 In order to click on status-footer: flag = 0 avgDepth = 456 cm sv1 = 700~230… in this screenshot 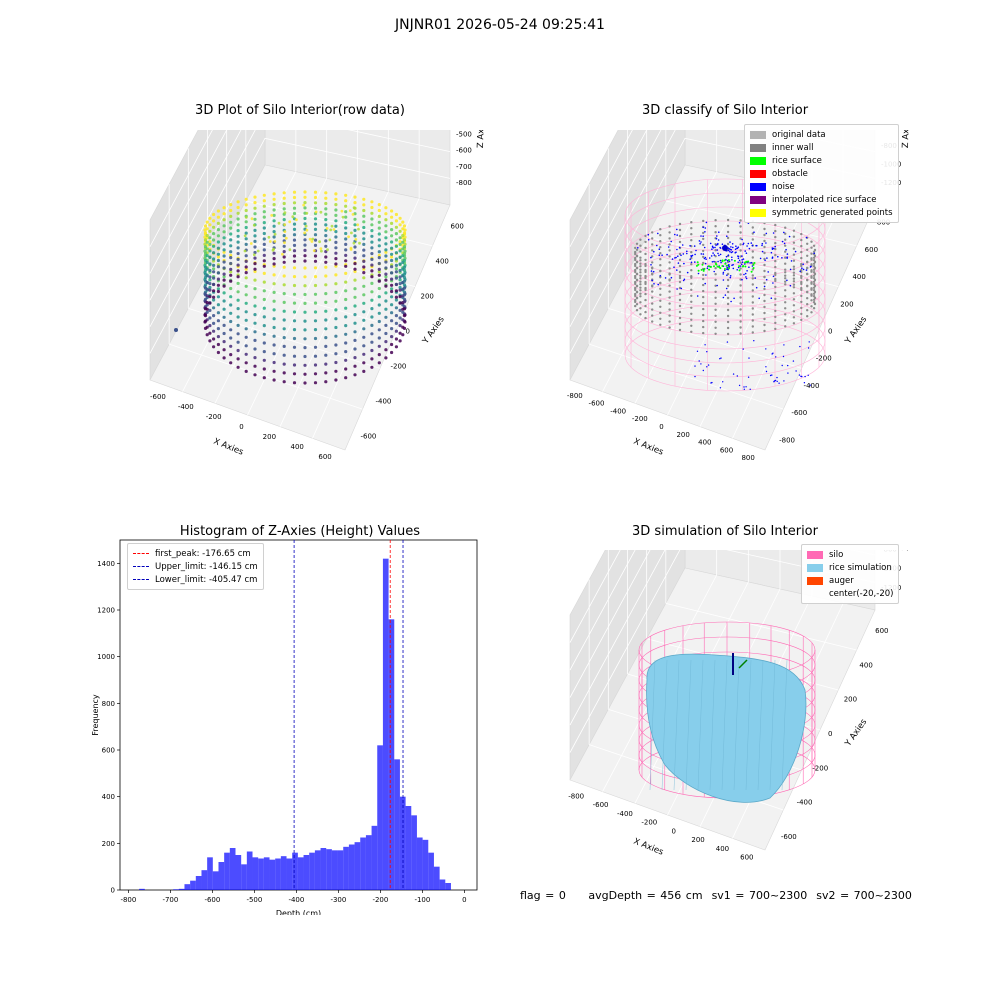, I will do `click(716, 895)`.